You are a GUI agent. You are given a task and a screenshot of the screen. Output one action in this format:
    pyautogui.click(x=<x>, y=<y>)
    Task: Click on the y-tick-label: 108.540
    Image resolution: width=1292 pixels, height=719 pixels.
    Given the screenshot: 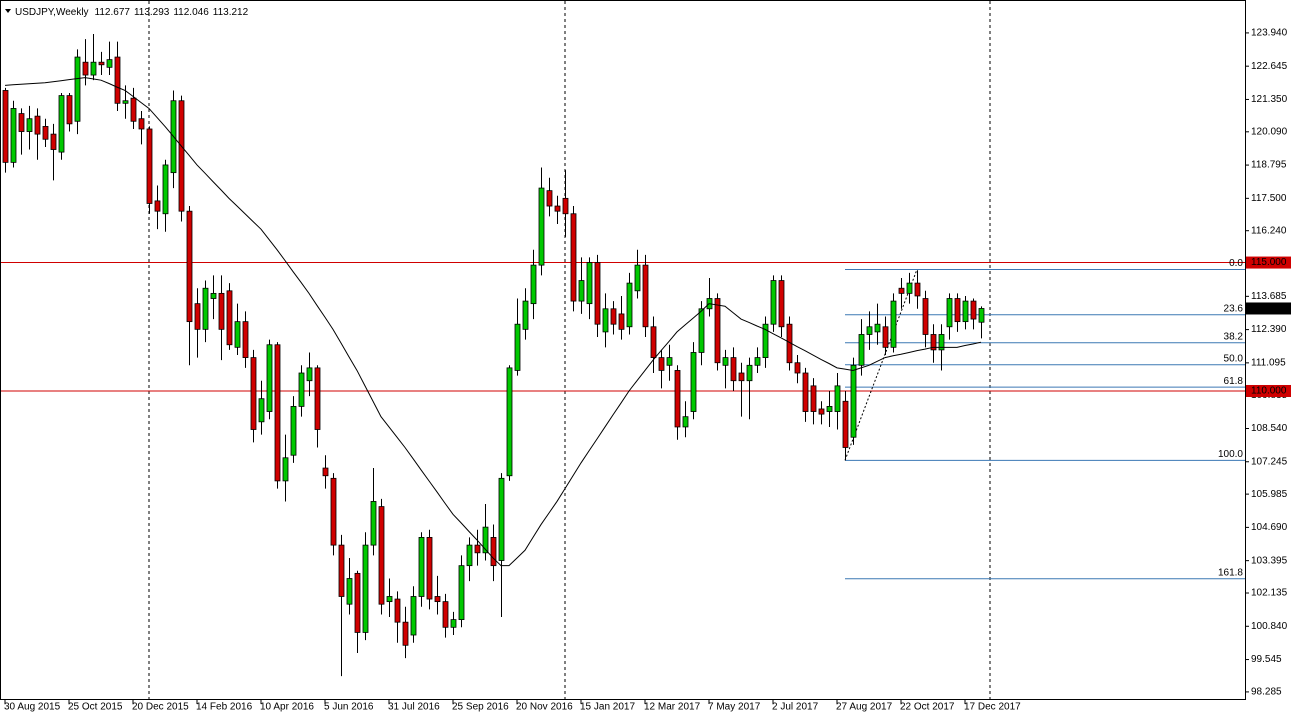 What is the action you would take?
    pyautogui.click(x=1269, y=428)
    